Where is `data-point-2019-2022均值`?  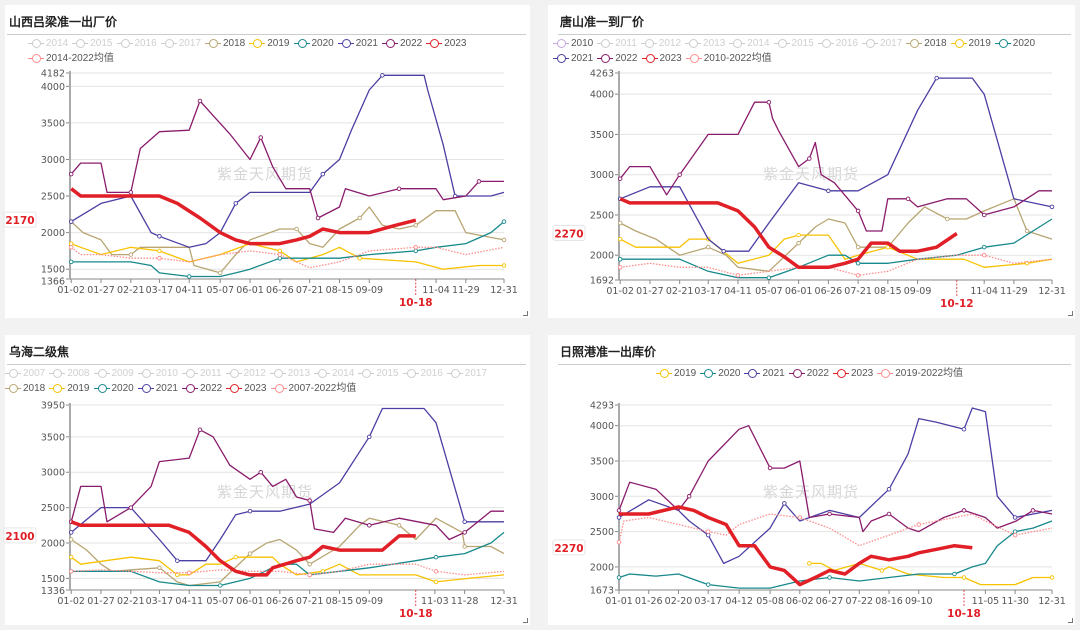 data-point-2019-2022均值 is located at coordinates (1015, 535).